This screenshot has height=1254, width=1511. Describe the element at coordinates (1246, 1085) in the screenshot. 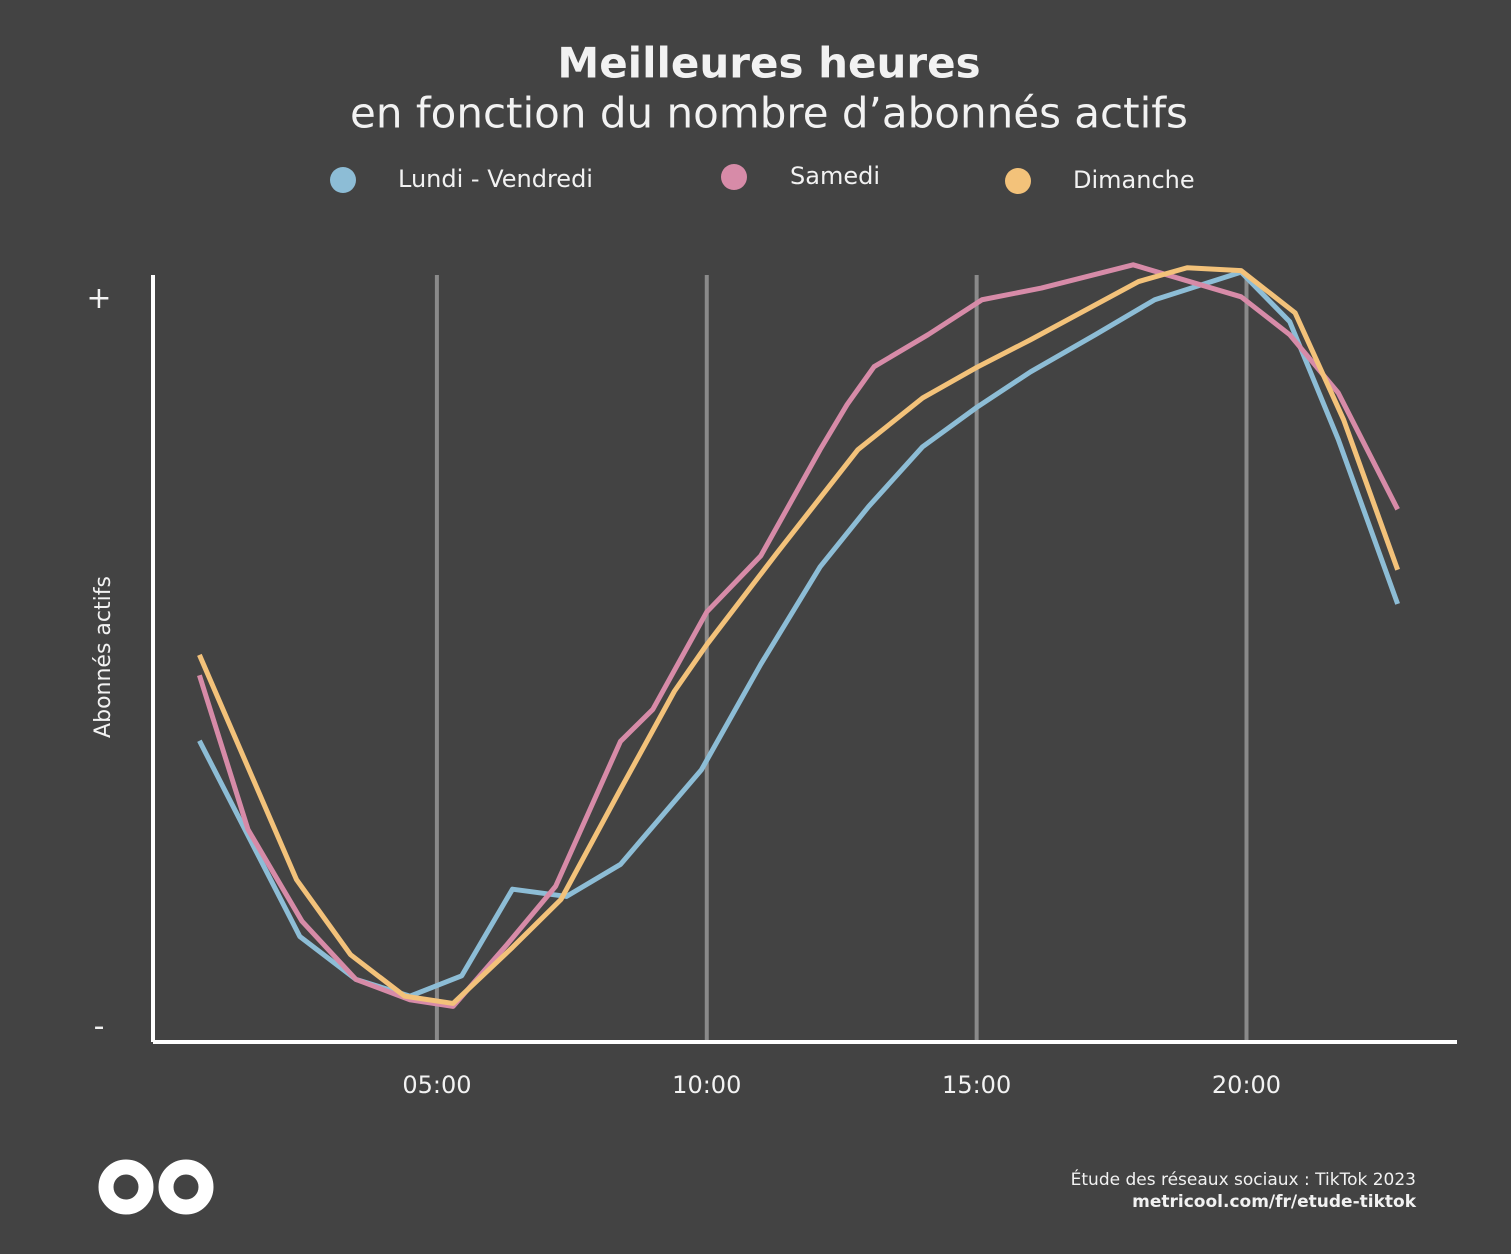

I see `x-tick-label: 20:00` at that location.